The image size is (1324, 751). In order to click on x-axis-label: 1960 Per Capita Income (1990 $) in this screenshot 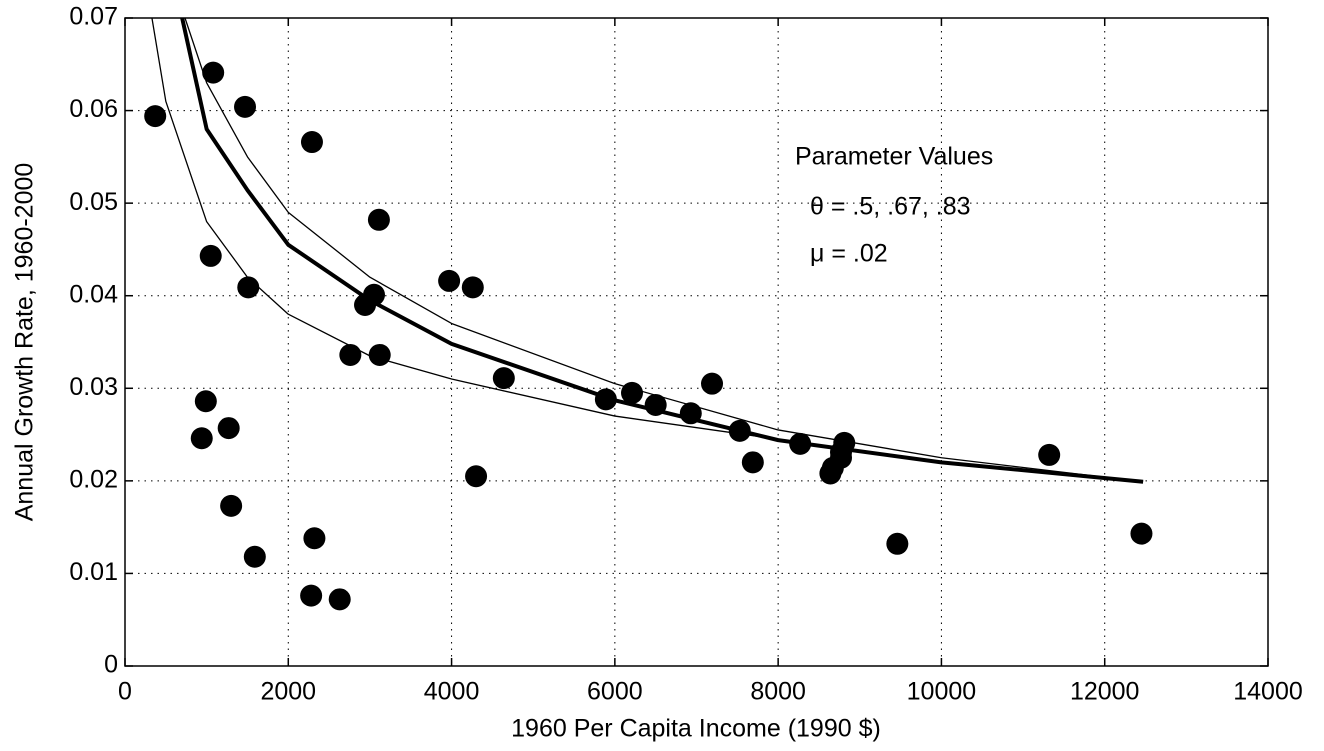, I will do `click(696, 729)`.